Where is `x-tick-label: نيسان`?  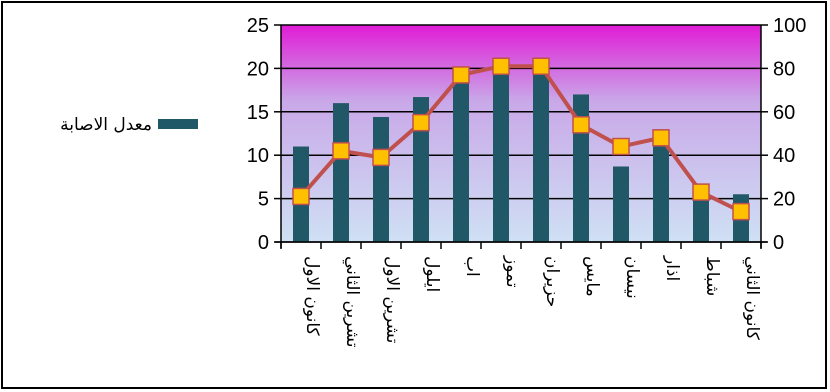
x-tick-label: نيسان is located at coordinates (632, 277).